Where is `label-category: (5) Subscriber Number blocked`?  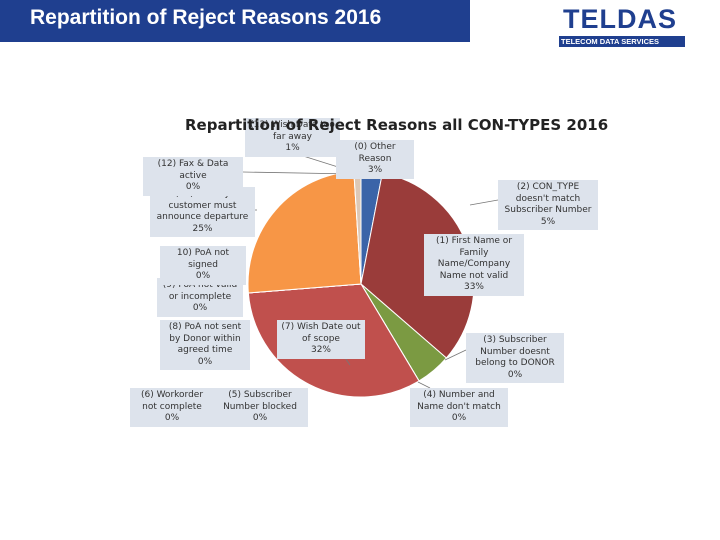
label-category: (5) Subscriber Number blocked is located at coordinates (260, 401).